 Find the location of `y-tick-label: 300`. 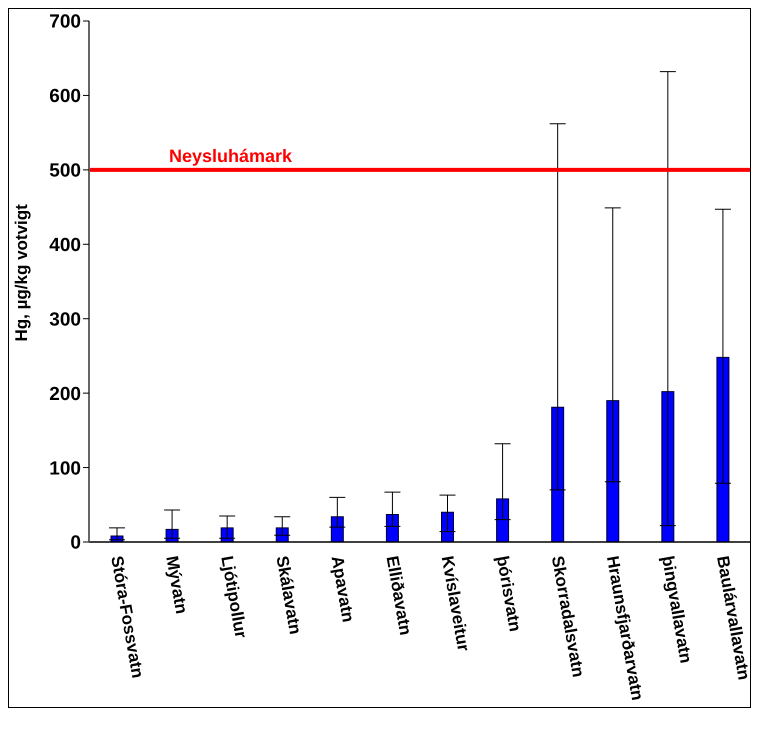

y-tick-label: 300 is located at coordinates (65, 319).